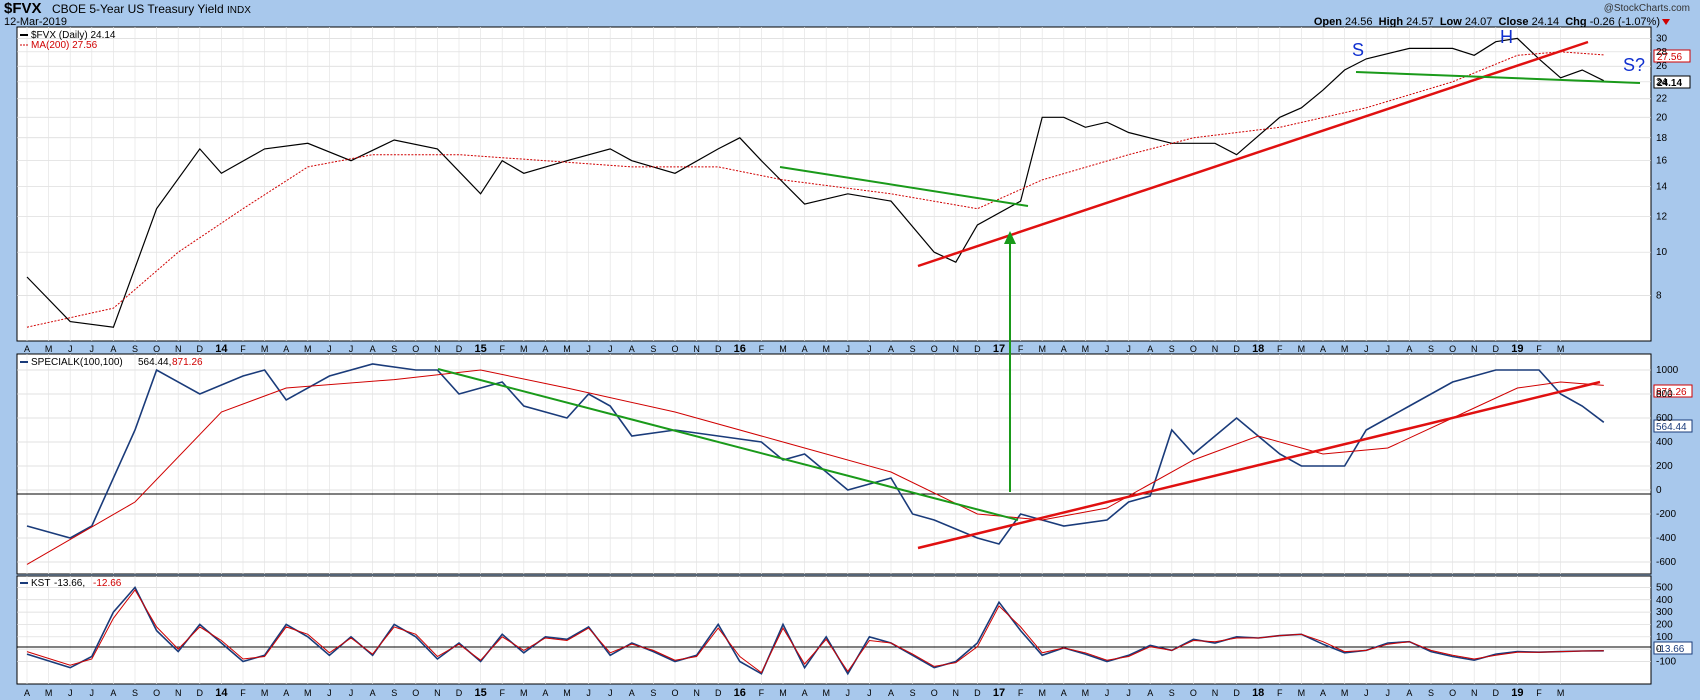  What do you see at coordinates (674, 693) in the screenshot?
I see `month-label: O` at bounding box center [674, 693].